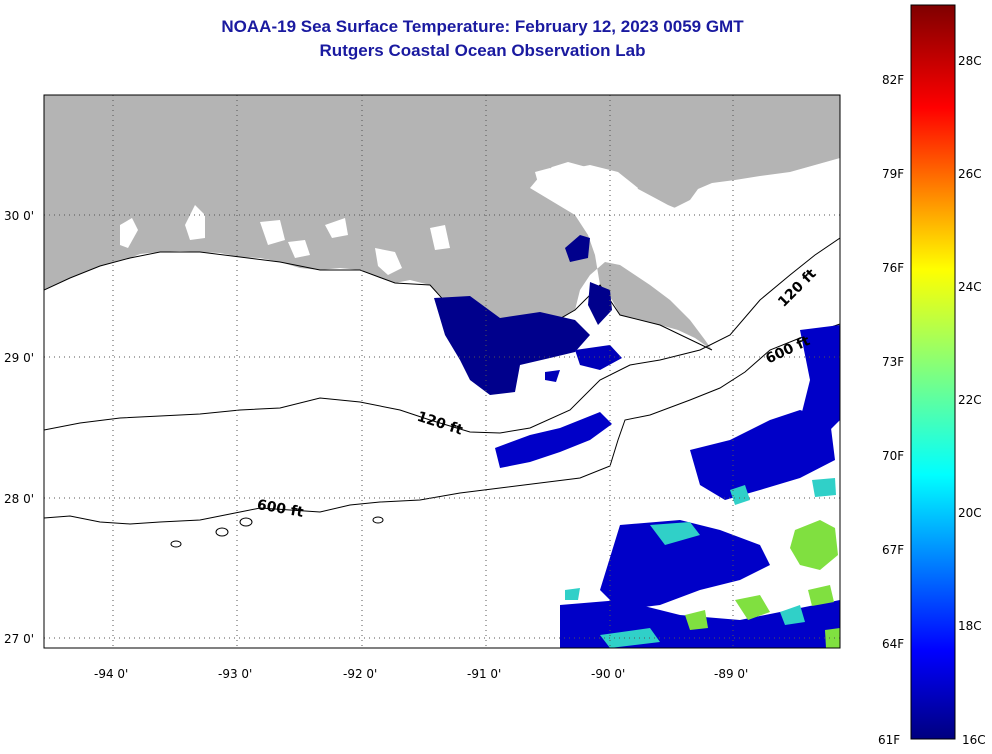  What do you see at coordinates (893, 268) in the screenshot?
I see `colorbar-f-76: 76F` at bounding box center [893, 268].